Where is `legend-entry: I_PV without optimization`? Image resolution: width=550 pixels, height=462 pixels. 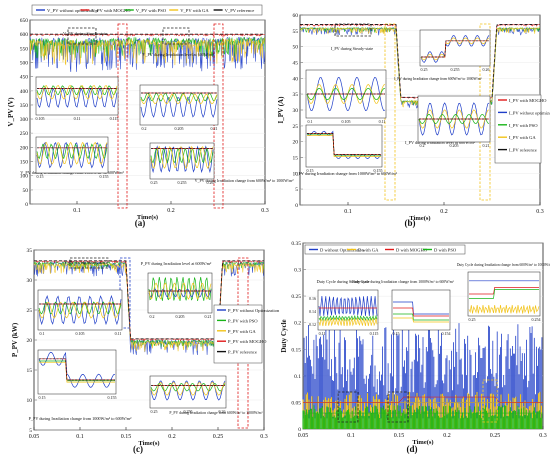 legend-entry: I_PV without optimization is located at coordinates (529, 112).